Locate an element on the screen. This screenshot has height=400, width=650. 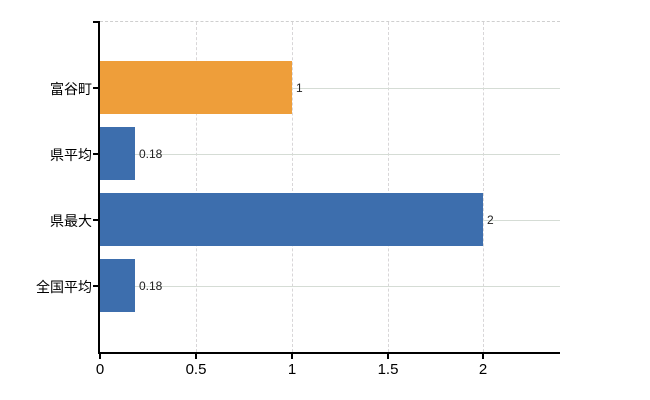
x-axis-line is located at coordinates (329, 353).